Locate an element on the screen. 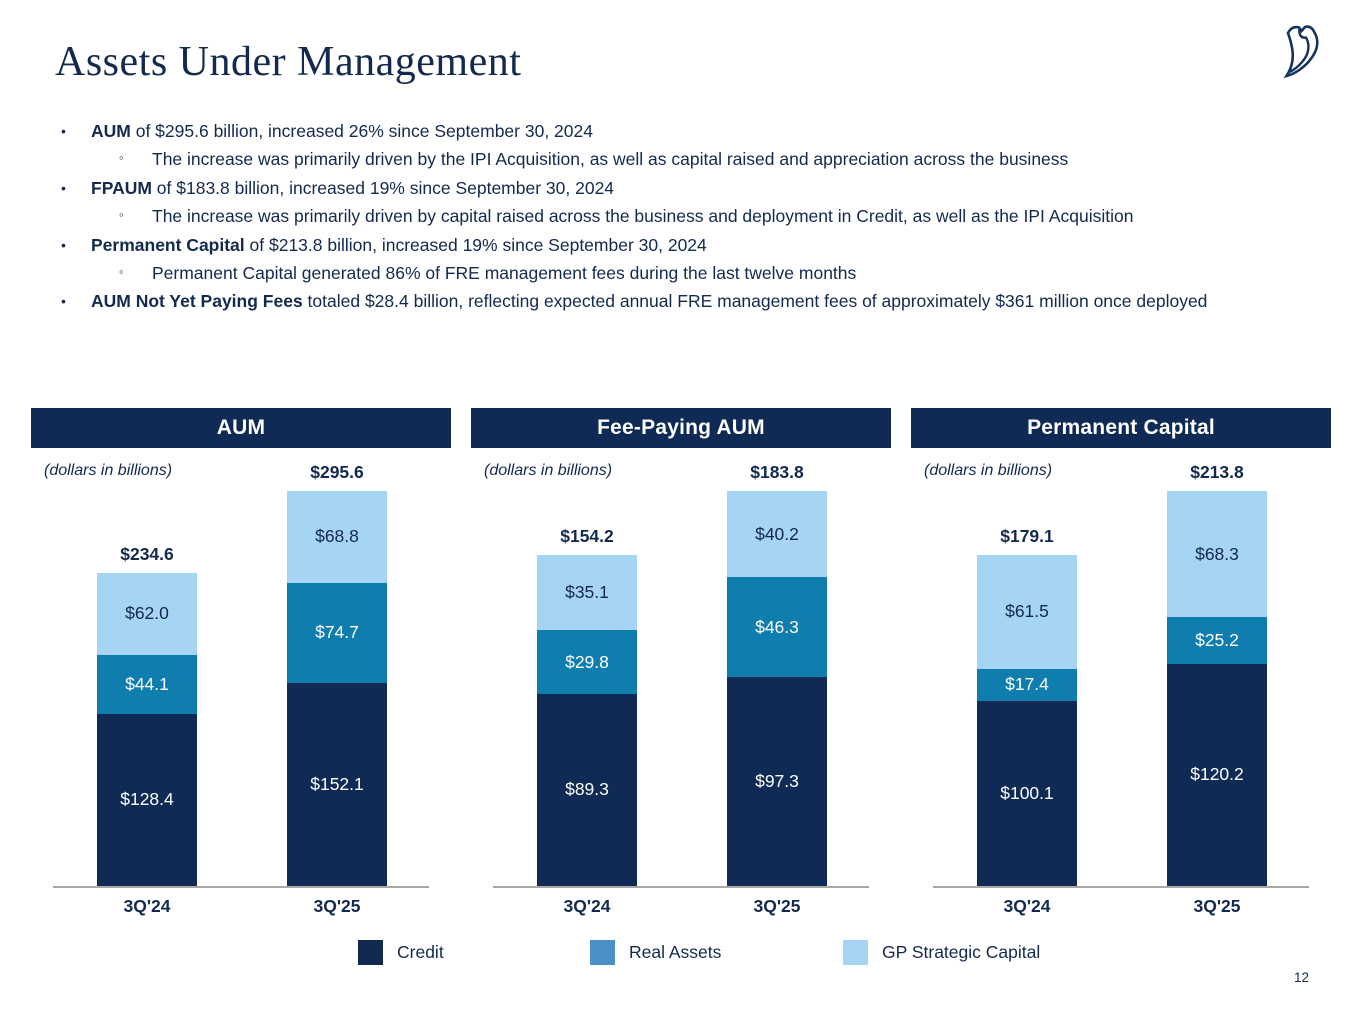 The height and width of the screenshot is (1024, 1365). stacked-bar-3q-24: $35.1 $29.8 $89.3 is located at coordinates (587, 720).